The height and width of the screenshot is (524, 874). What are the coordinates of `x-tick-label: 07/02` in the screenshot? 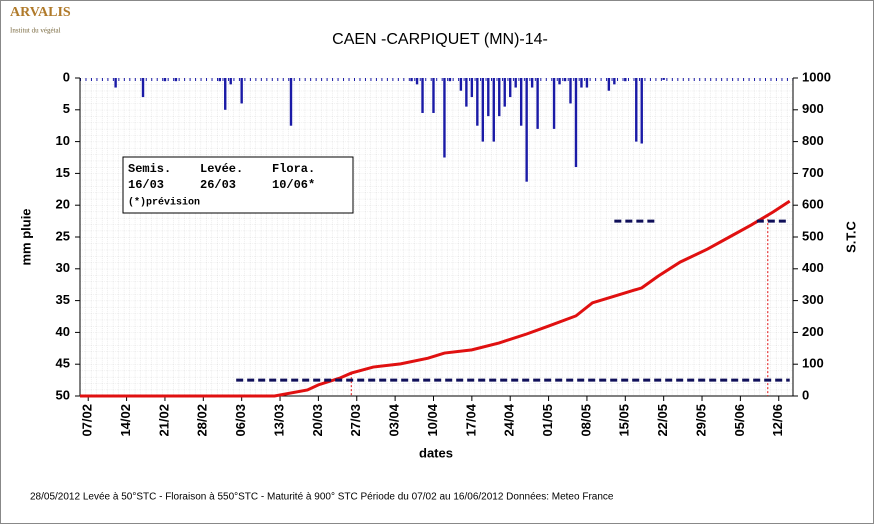 It's located at (87, 420).